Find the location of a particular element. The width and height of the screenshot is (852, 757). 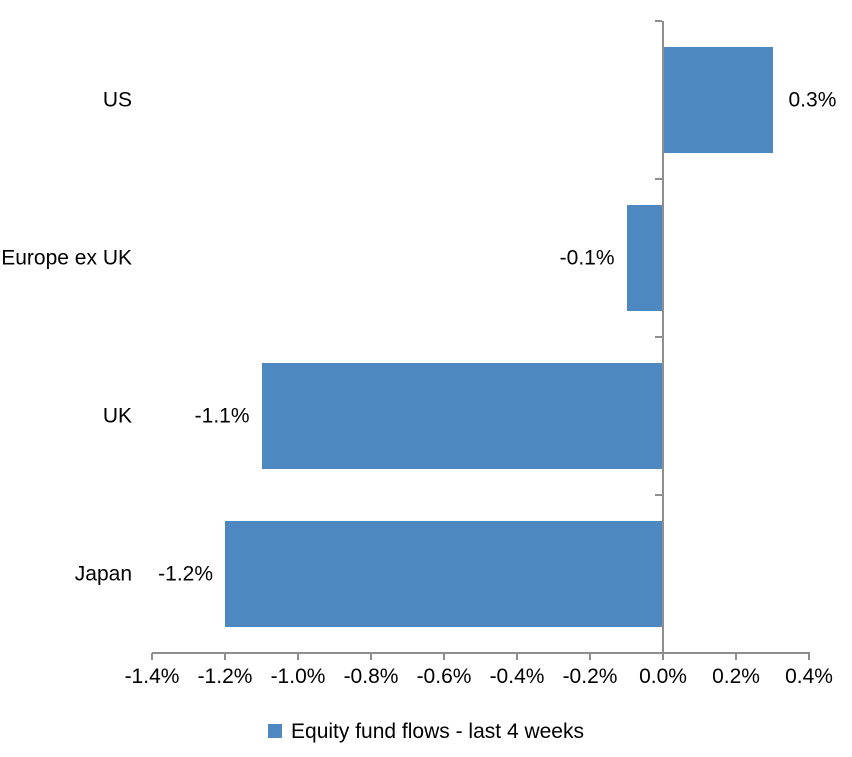

x-axis-tick-label: -1.4% is located at coordinates (152, 676).